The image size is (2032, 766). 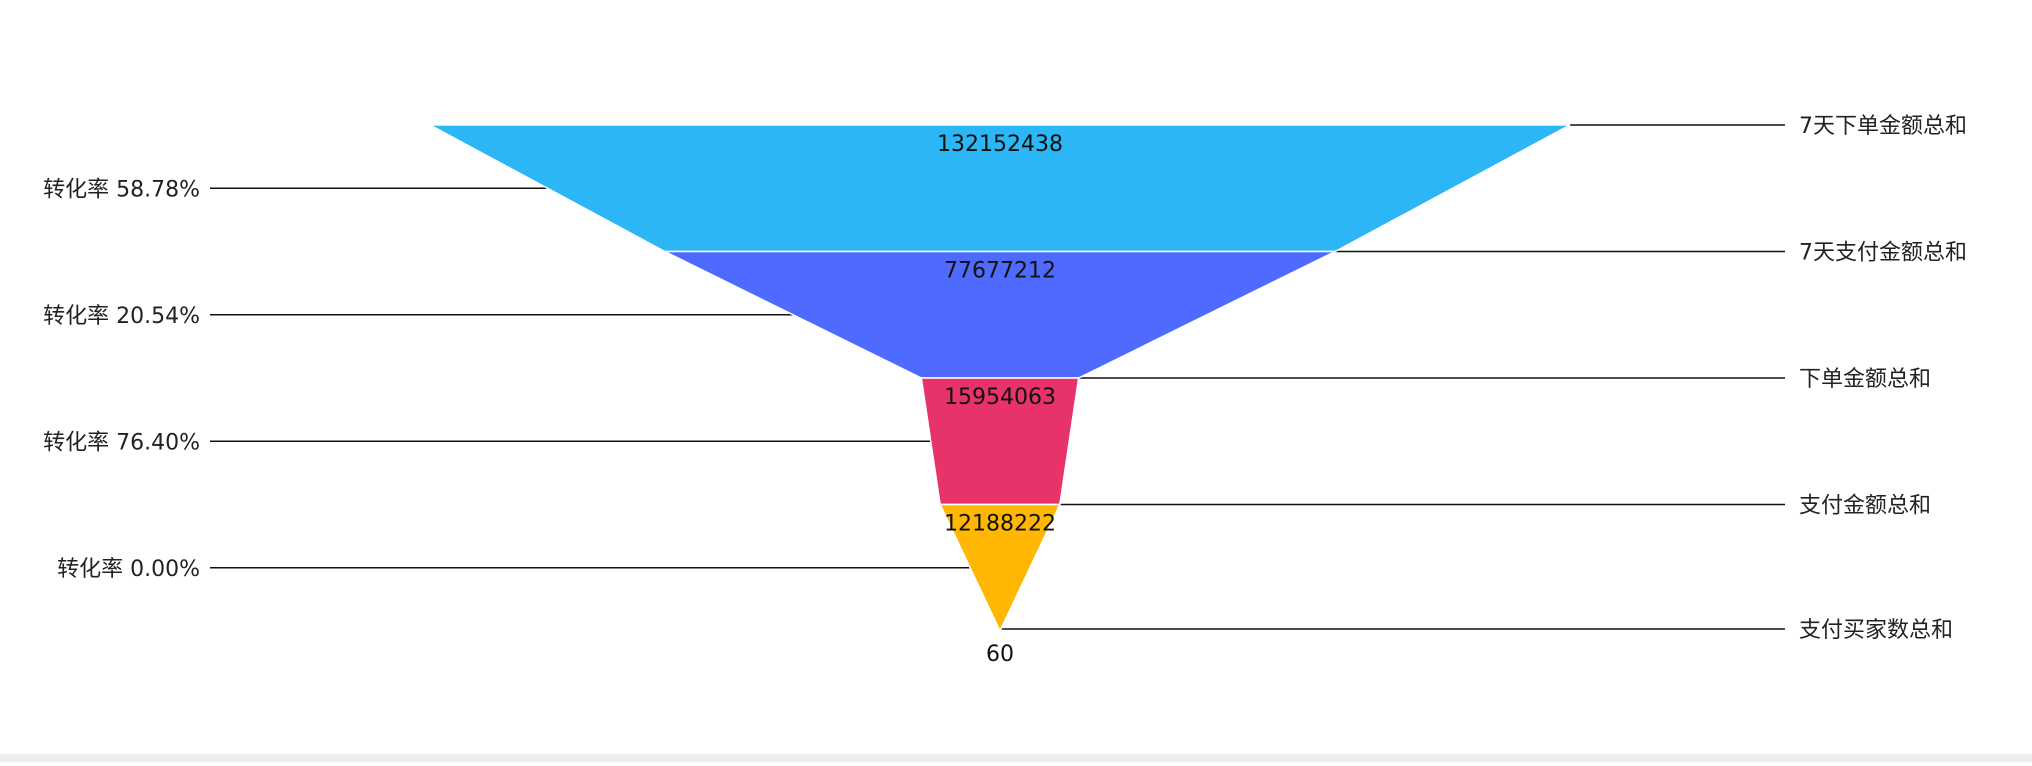 What do you see at coordinates (121, 379) in the screenshot?
I see `conversion-labels: 转化率 58.78% 转化率 20.54% 转化率 76.40% 转化率 0.00%` at bounding box center [121, 379].